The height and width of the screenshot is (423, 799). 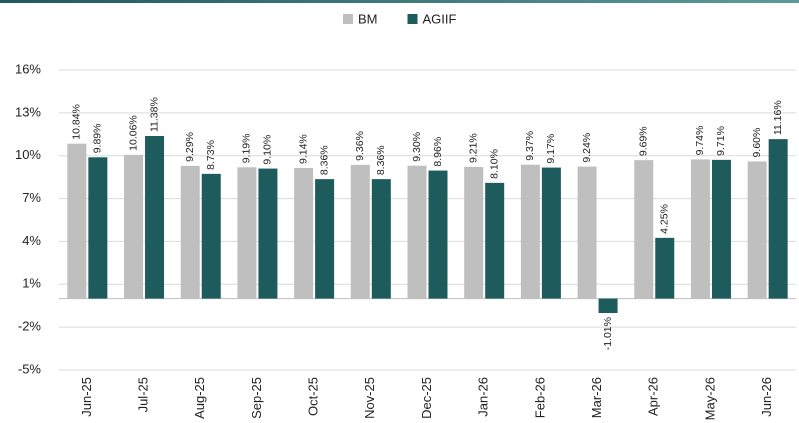 I want to click on value-label: 8.96%, so click(x=438, y=152).